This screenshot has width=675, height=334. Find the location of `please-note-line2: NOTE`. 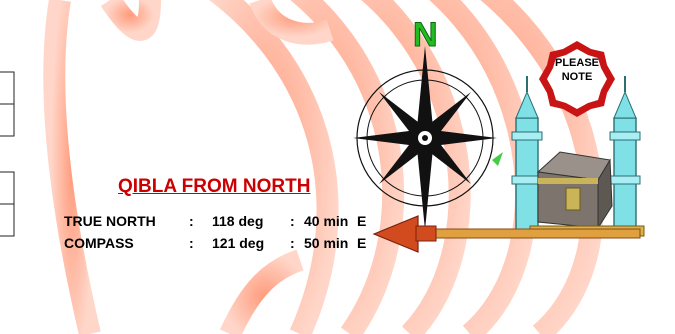

please-note-line2: NOTE is located at coordinates (577, 77).